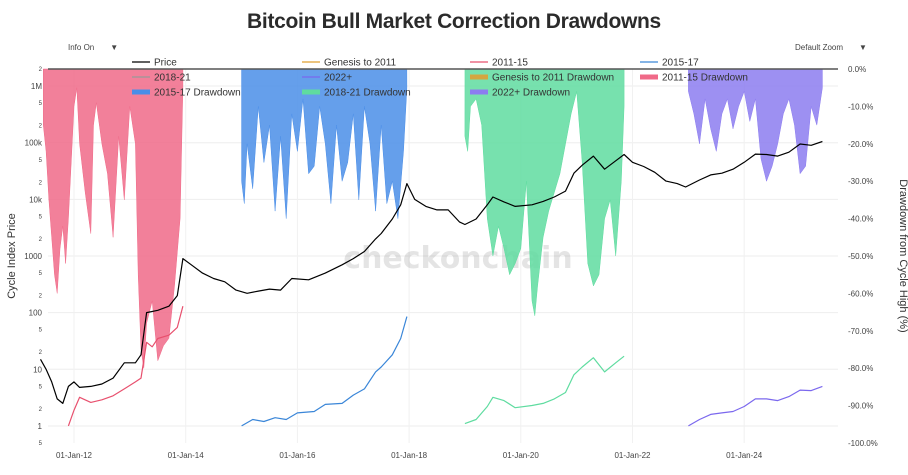  I want to click on x-tick-label: 01-Jan-22, so click(632, 455).